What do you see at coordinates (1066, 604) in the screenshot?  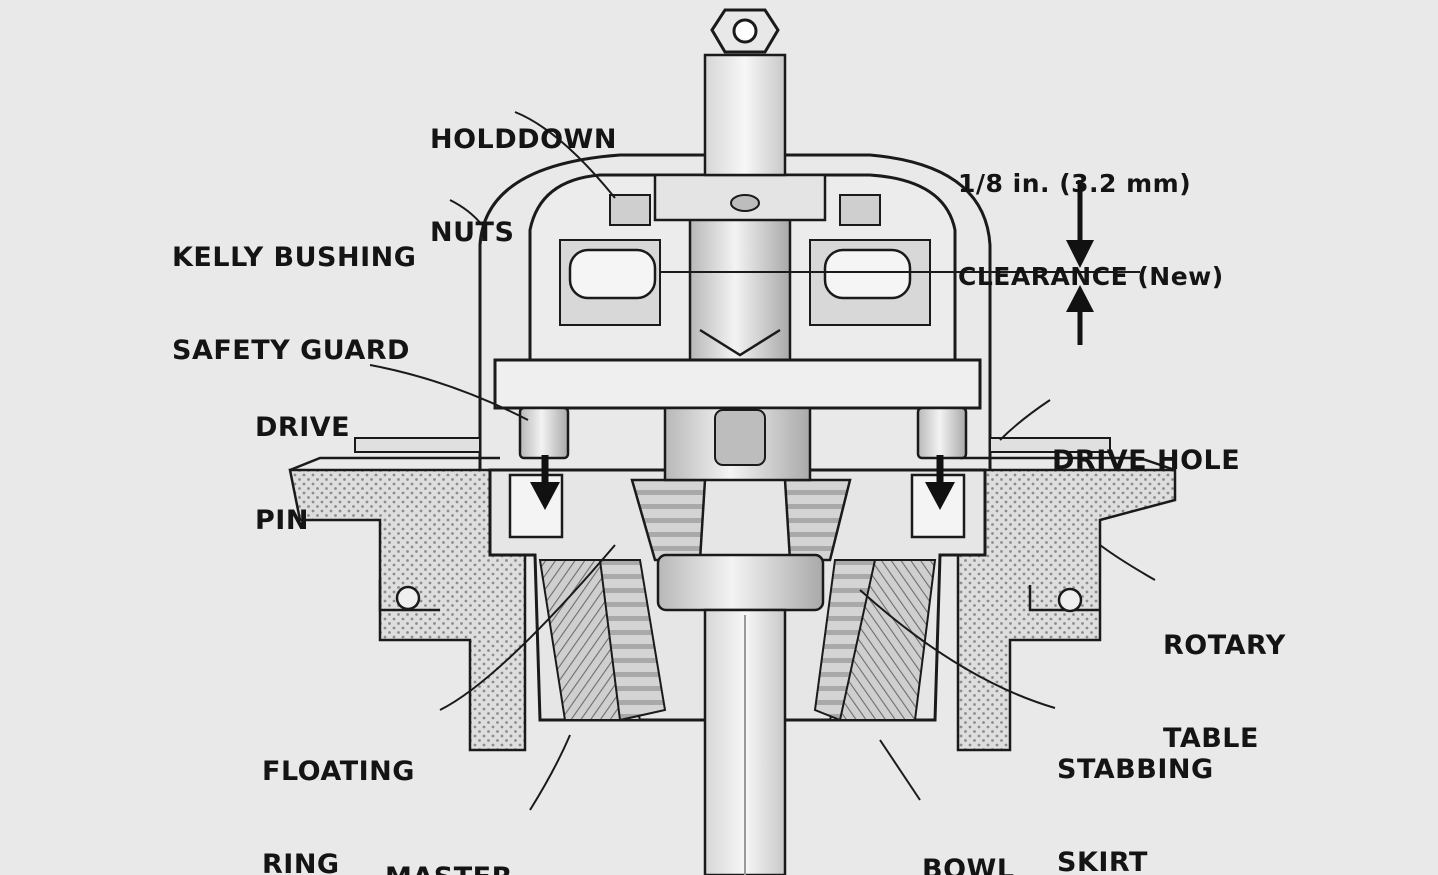 I see `rotary-table-right` at bounding box center [1066, 604].